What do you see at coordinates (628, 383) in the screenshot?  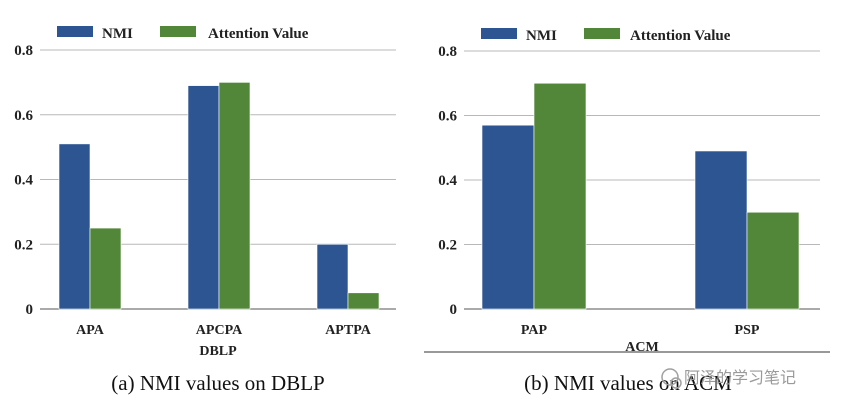 I see `caption-acm: (b) NMI values on ACM` at bounding box center [628, 383].